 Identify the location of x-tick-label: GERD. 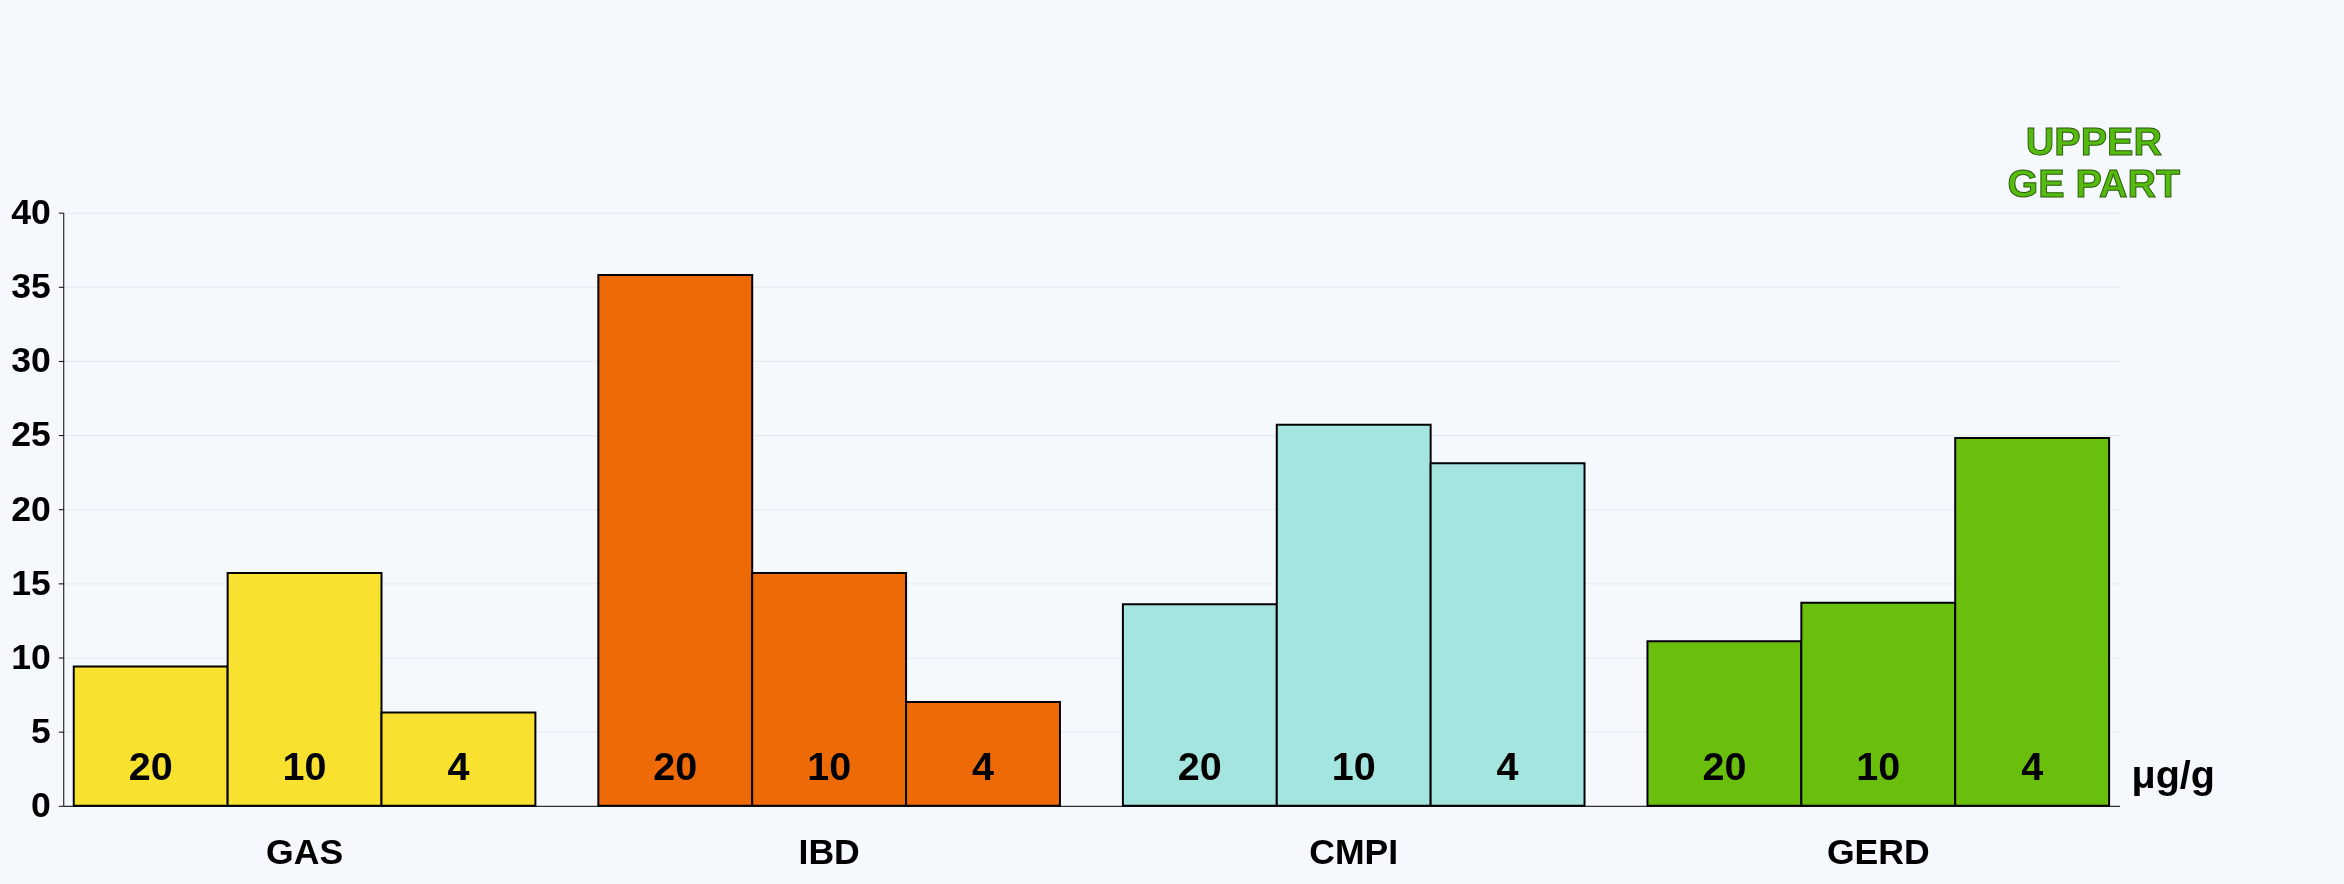
(1878, 851).